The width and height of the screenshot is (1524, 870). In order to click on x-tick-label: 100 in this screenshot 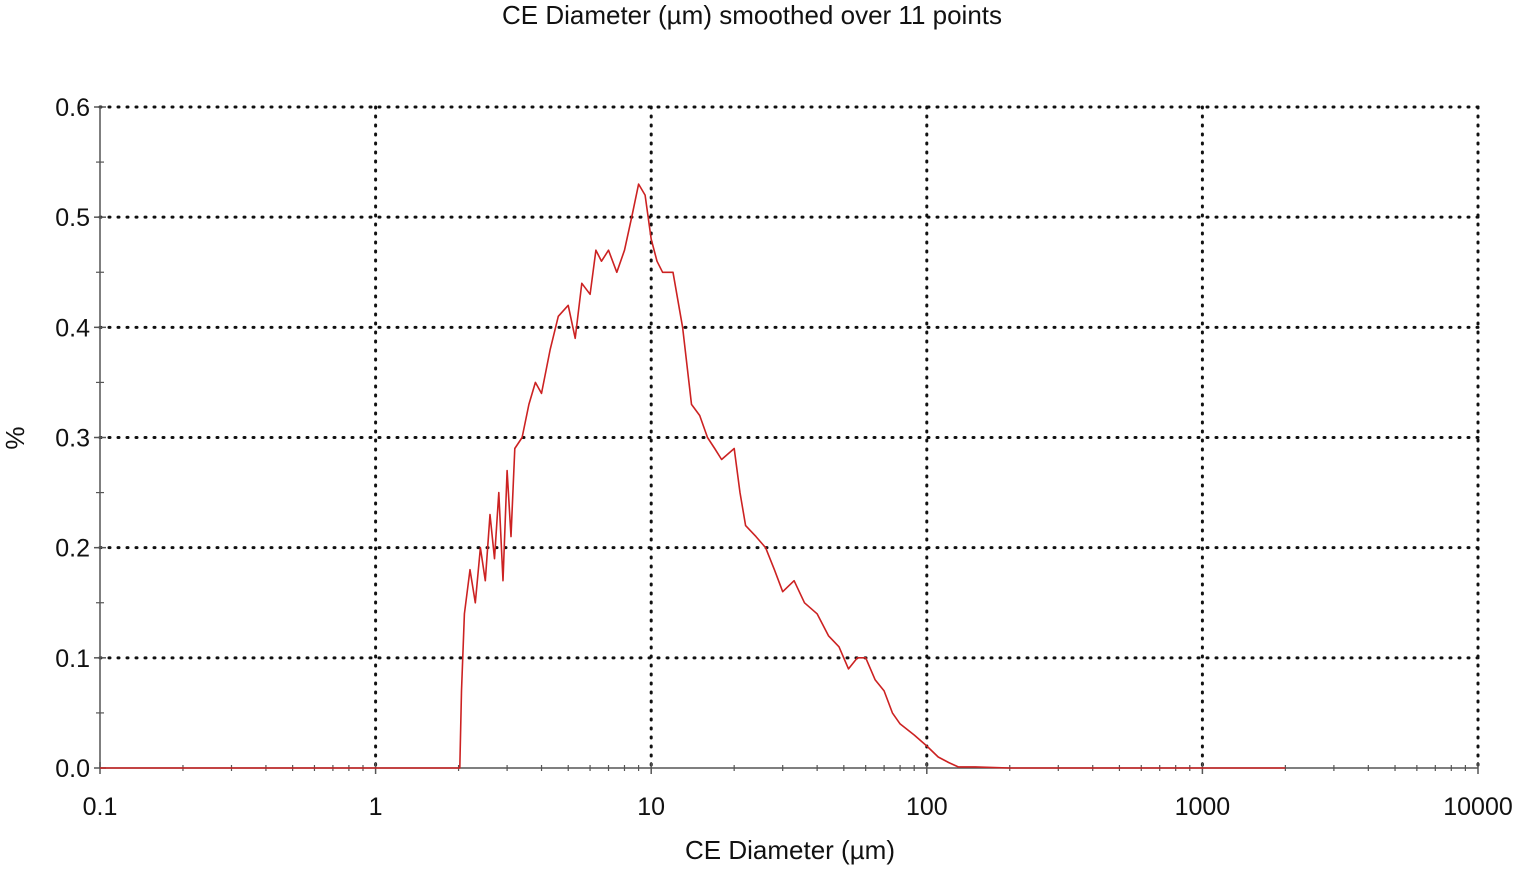, I will do `click(927, 807)`.